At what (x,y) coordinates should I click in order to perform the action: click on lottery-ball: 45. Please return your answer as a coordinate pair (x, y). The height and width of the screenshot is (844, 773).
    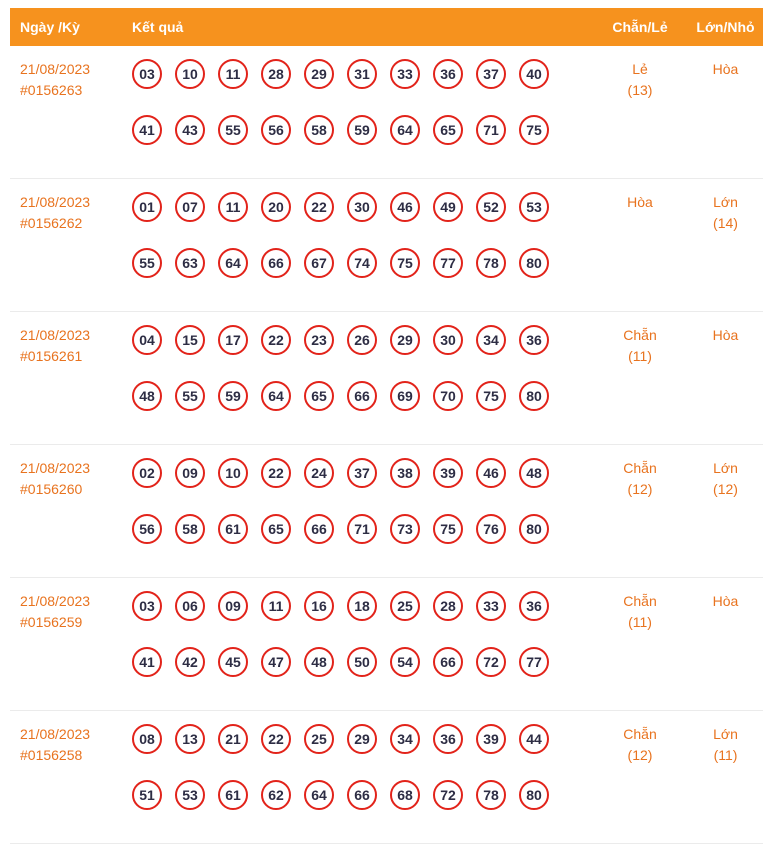
    Looking at the image, I should click on (233, 662).